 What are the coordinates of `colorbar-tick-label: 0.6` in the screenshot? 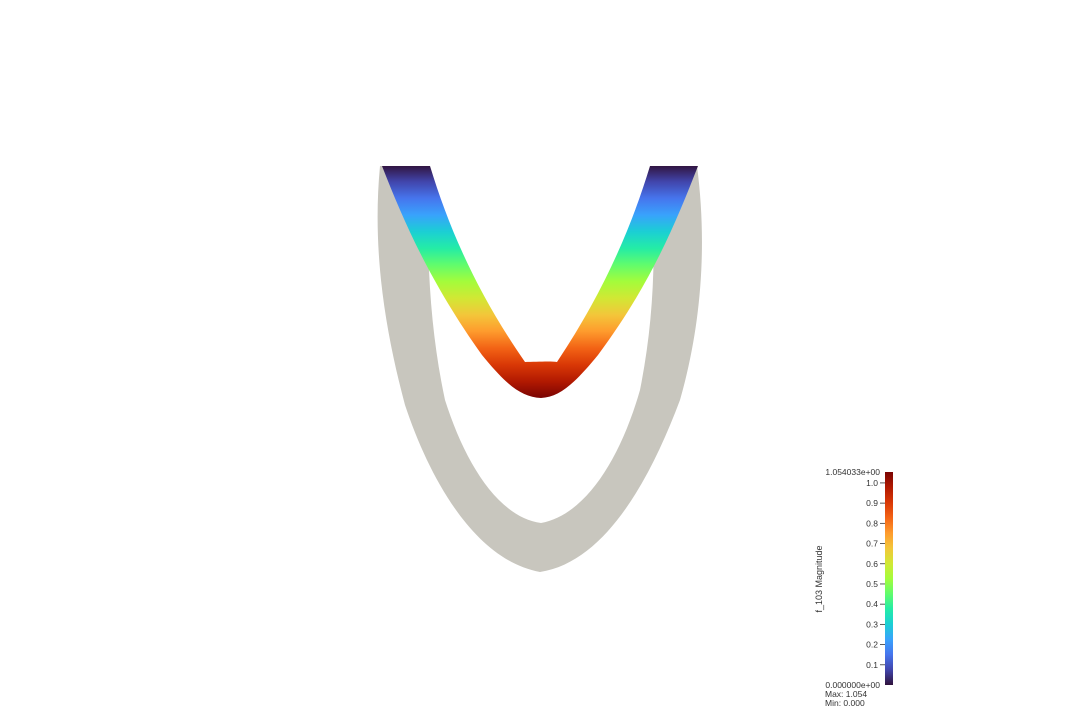 It's located at (872, 564).